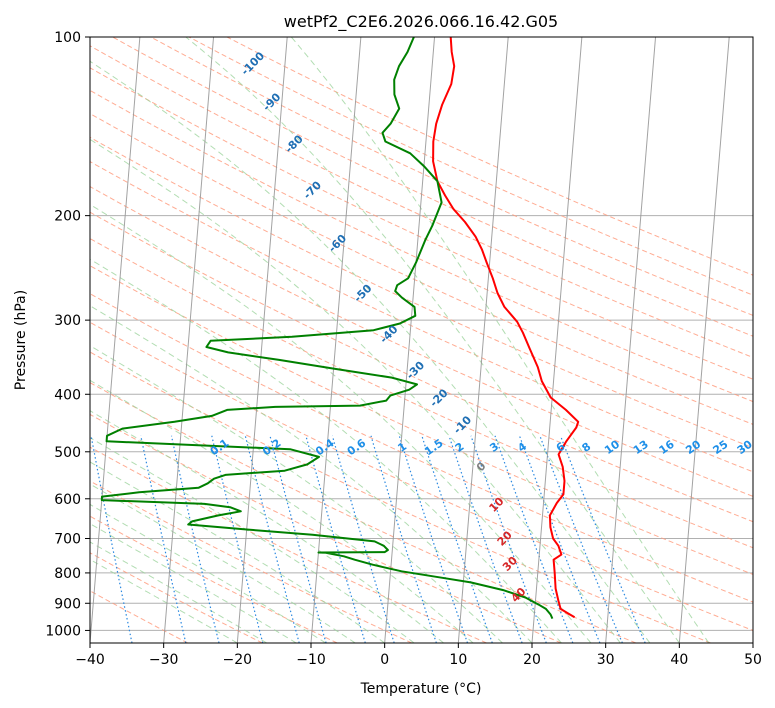 This screenshot has height=708, width=775. What do you see at coordinates (497, 505) in the screenshot?
I see `isotherm-label: 10` at bounding box center [497, 505].